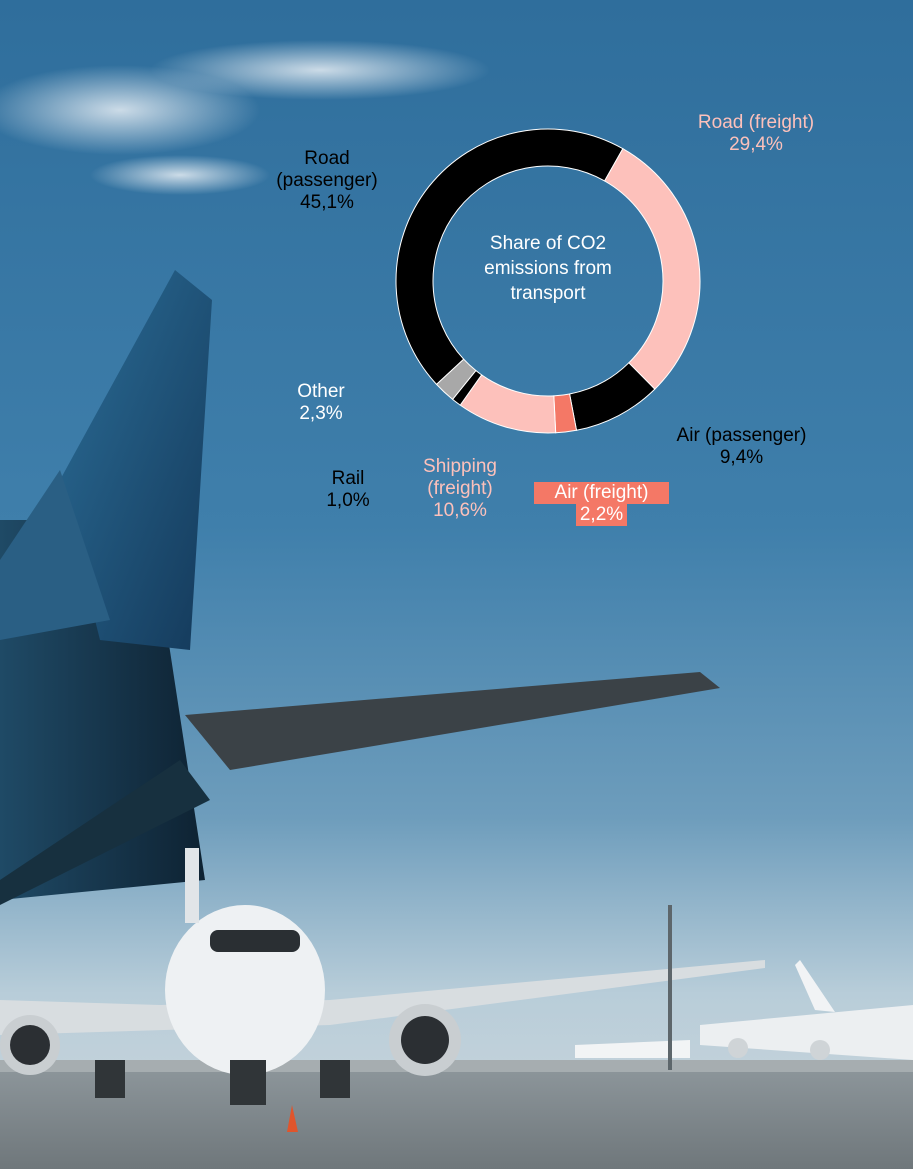  I want to click on distant-airplane, so click(744, 1010).